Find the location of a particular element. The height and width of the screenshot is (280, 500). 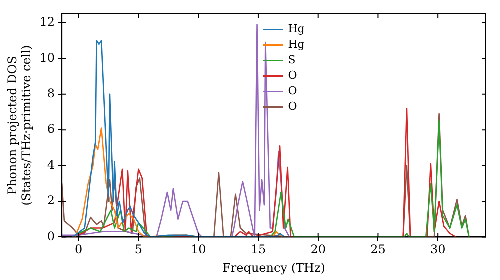

y-tick-label: 4 is located at coordinates (51, 165).